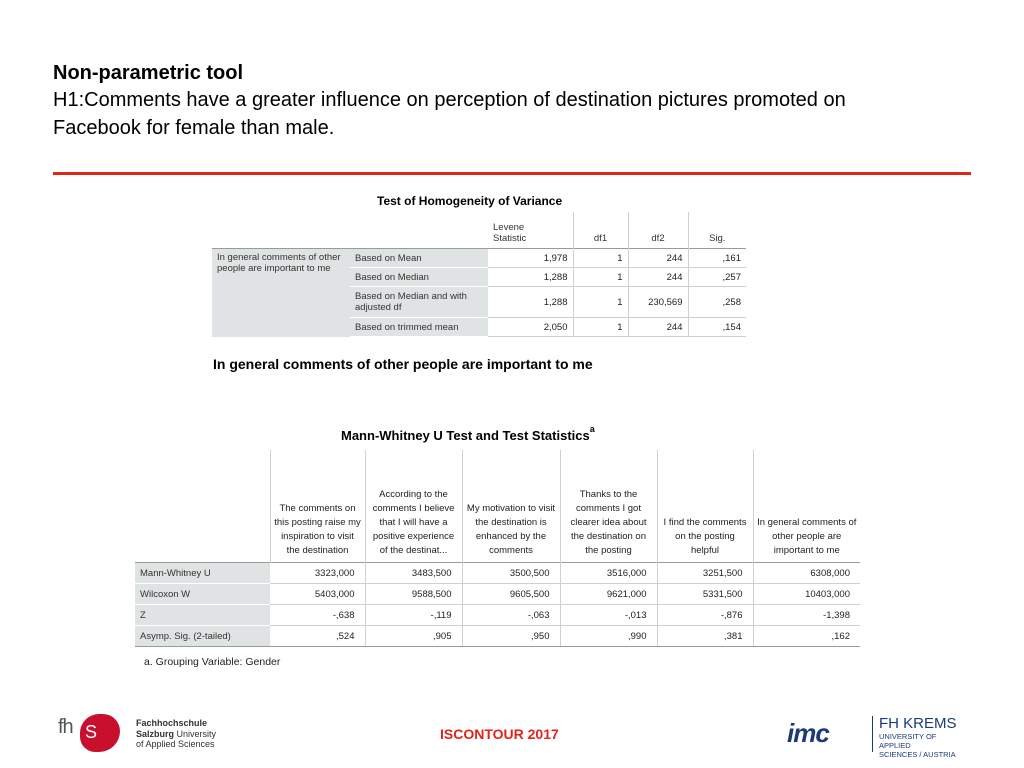 The width and height of the screenshot is (1024, 768). Describe the element at coordinates (497, 615) in the screenshot. I see `table-row: Z -,638 -,119 -,063 -,013 -,876 -1,398` at that location.